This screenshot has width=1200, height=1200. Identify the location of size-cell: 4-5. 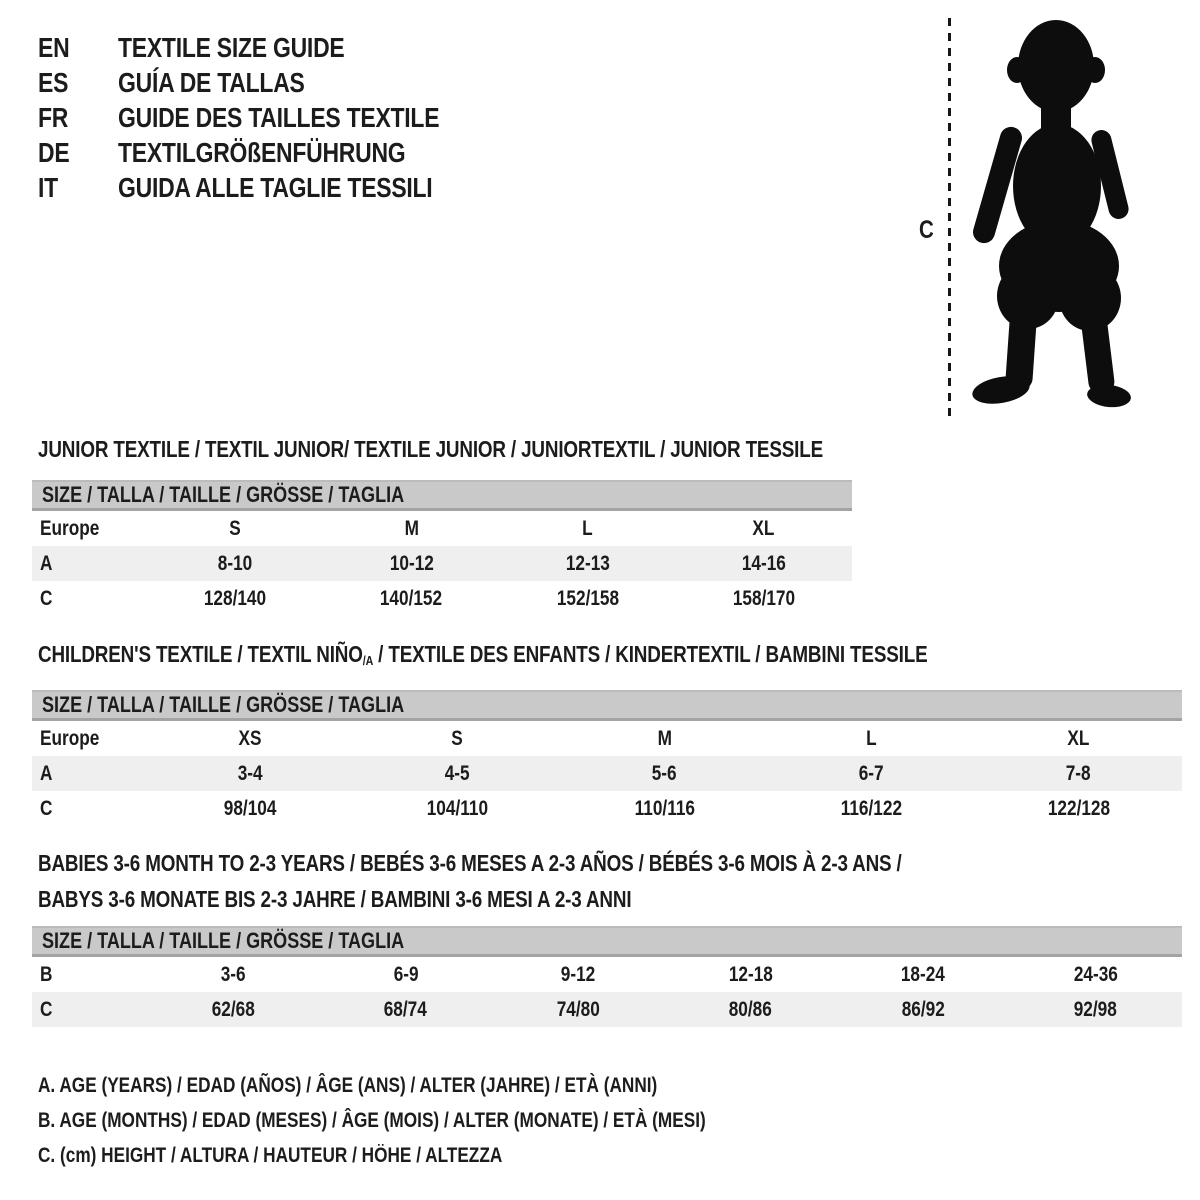
(457, 773).